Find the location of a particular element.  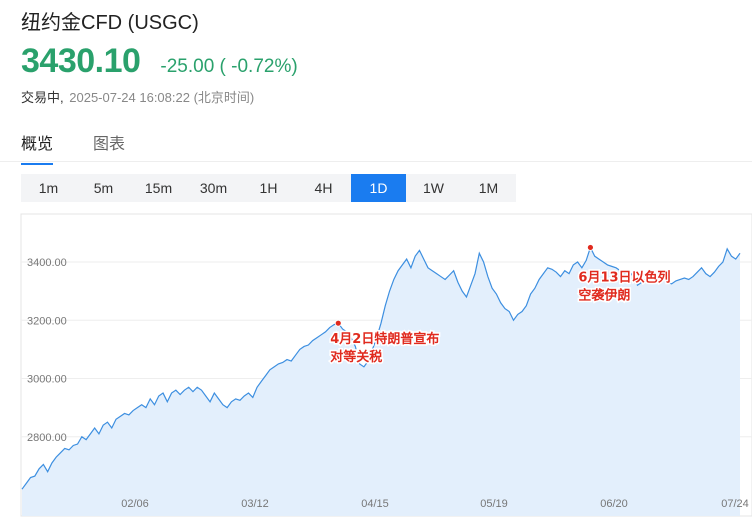

price-row: 3430.10 -25.00 ( -0.72%) is located at coordinates (159, 61).